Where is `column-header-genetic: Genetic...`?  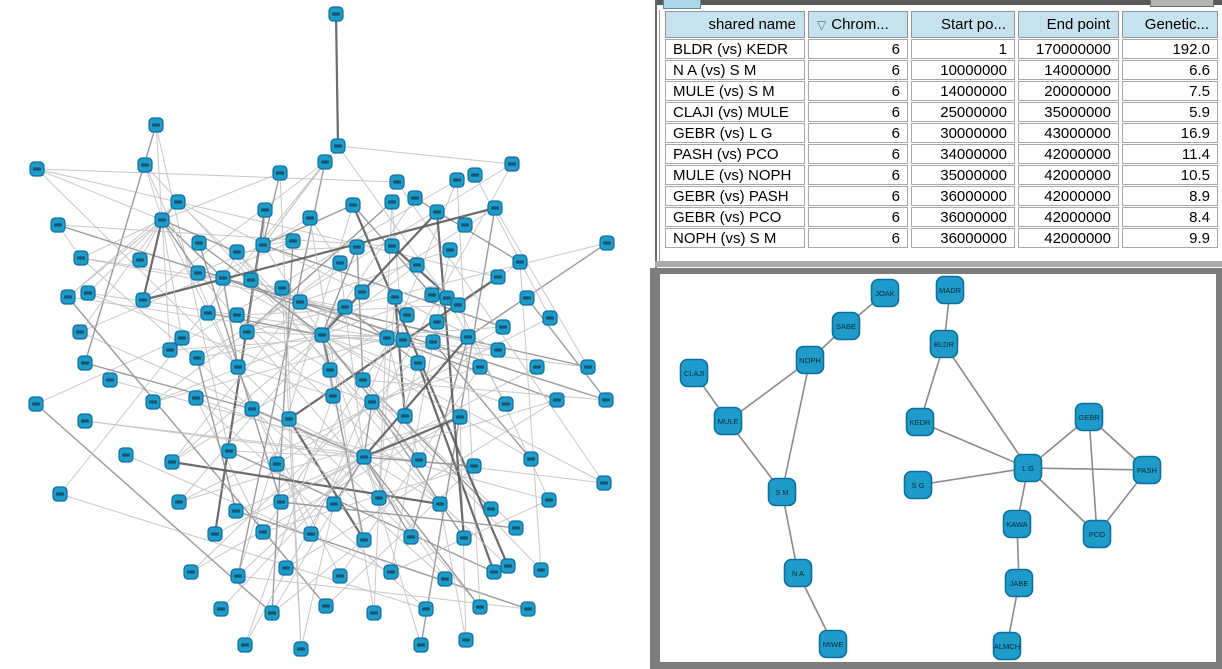
column-header-genetic: Genetic... is located at coordinates (1170, 24).